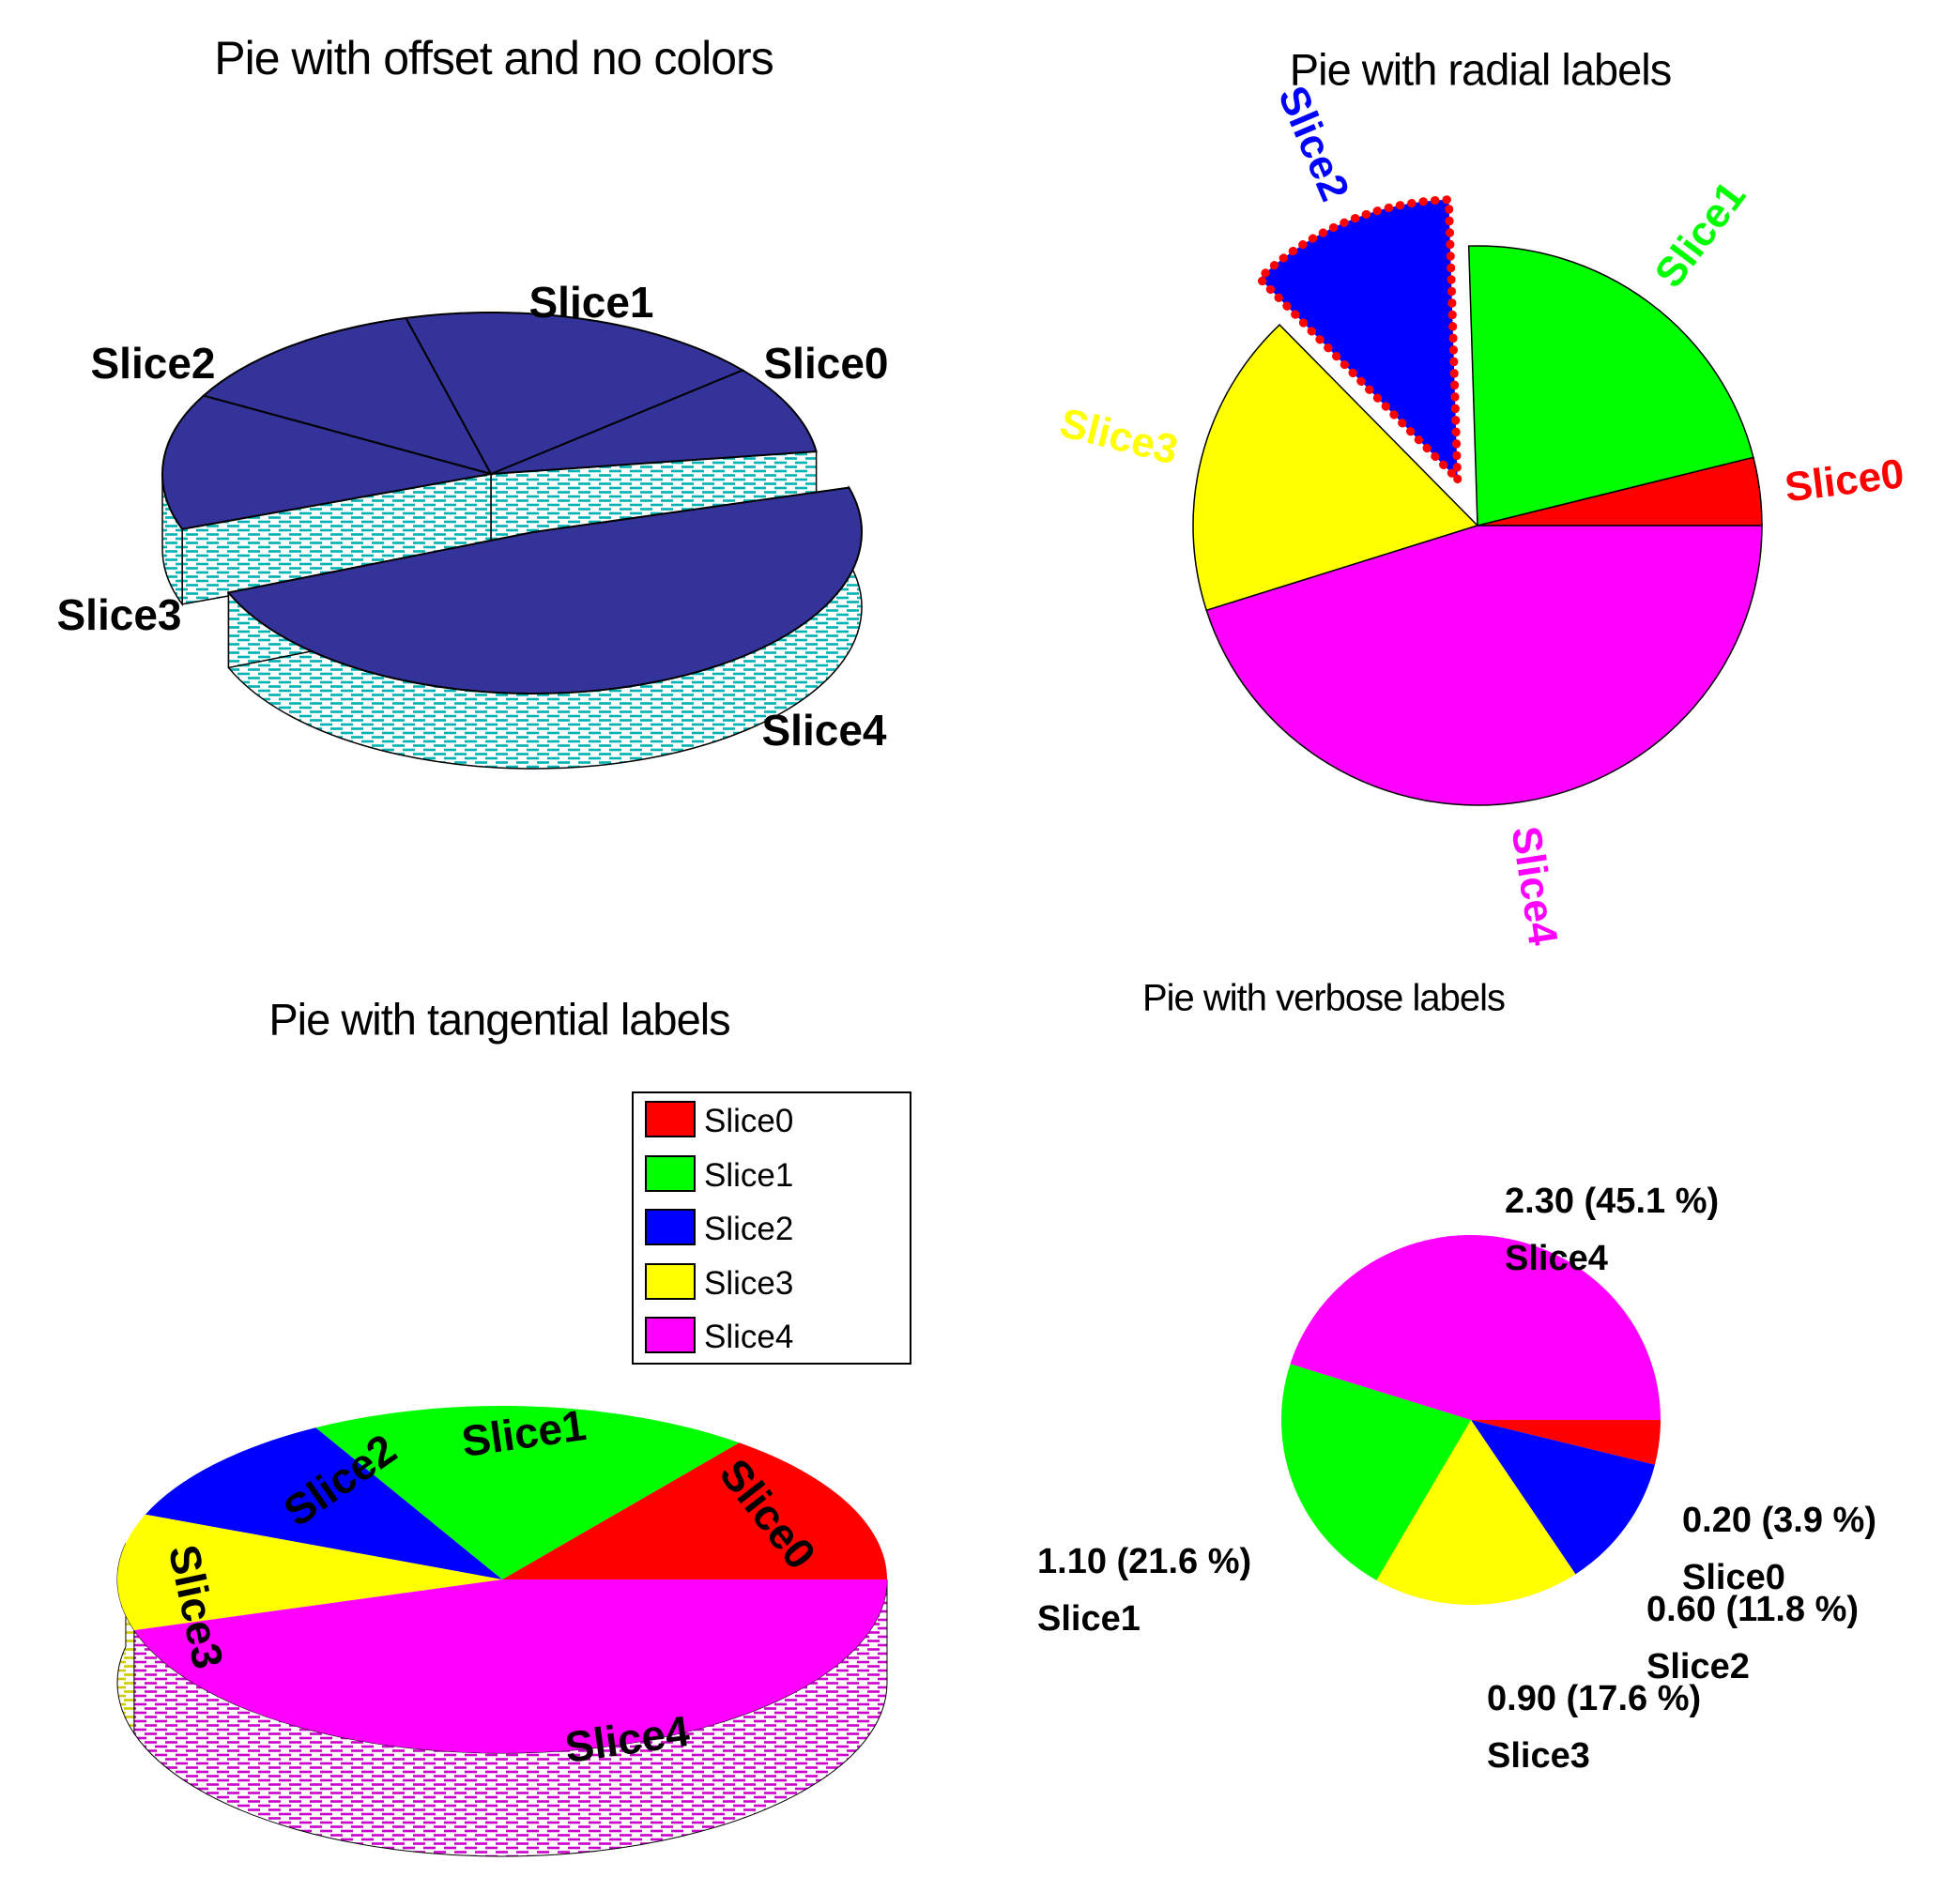  What do you see at coordinates (1313, 144) in the screenshot?
I see `pie-radial-label-2: Slice2` at bounding box center [1313, 144].